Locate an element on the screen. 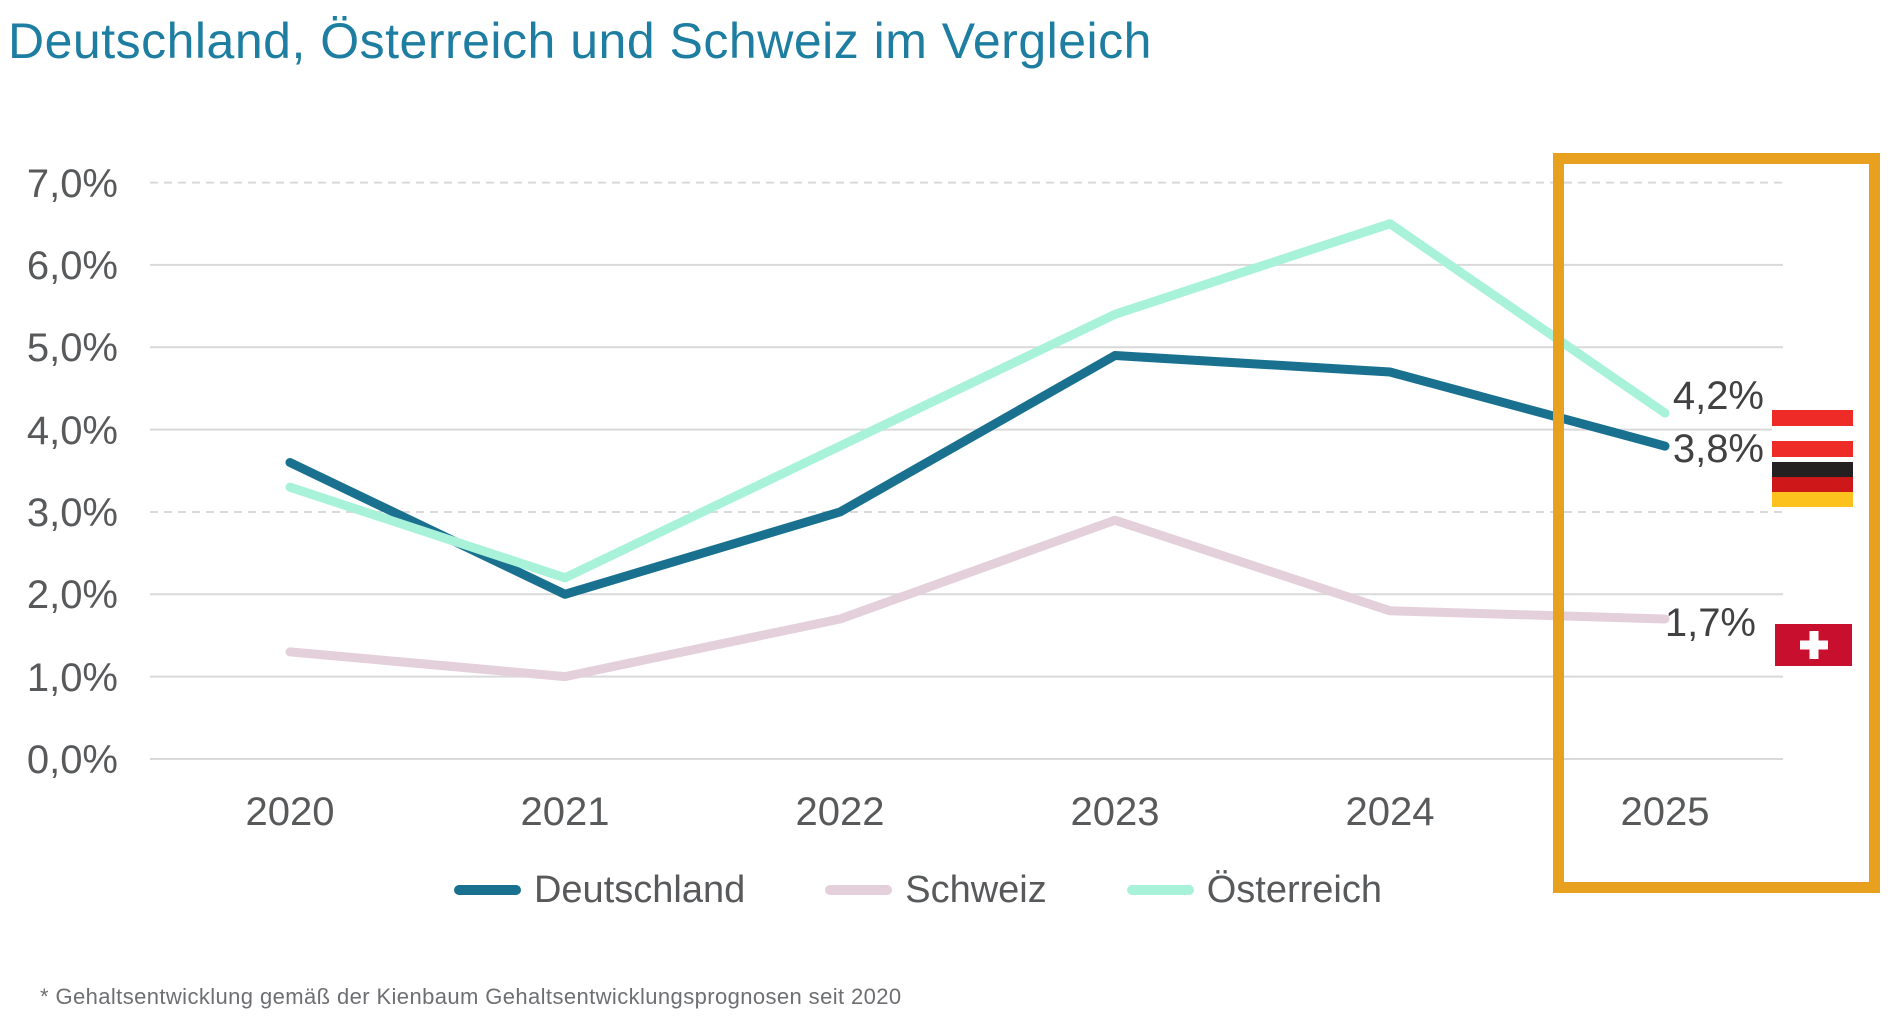  y-axis-tick-label: 7,0% is located at coordinates (72, 183).